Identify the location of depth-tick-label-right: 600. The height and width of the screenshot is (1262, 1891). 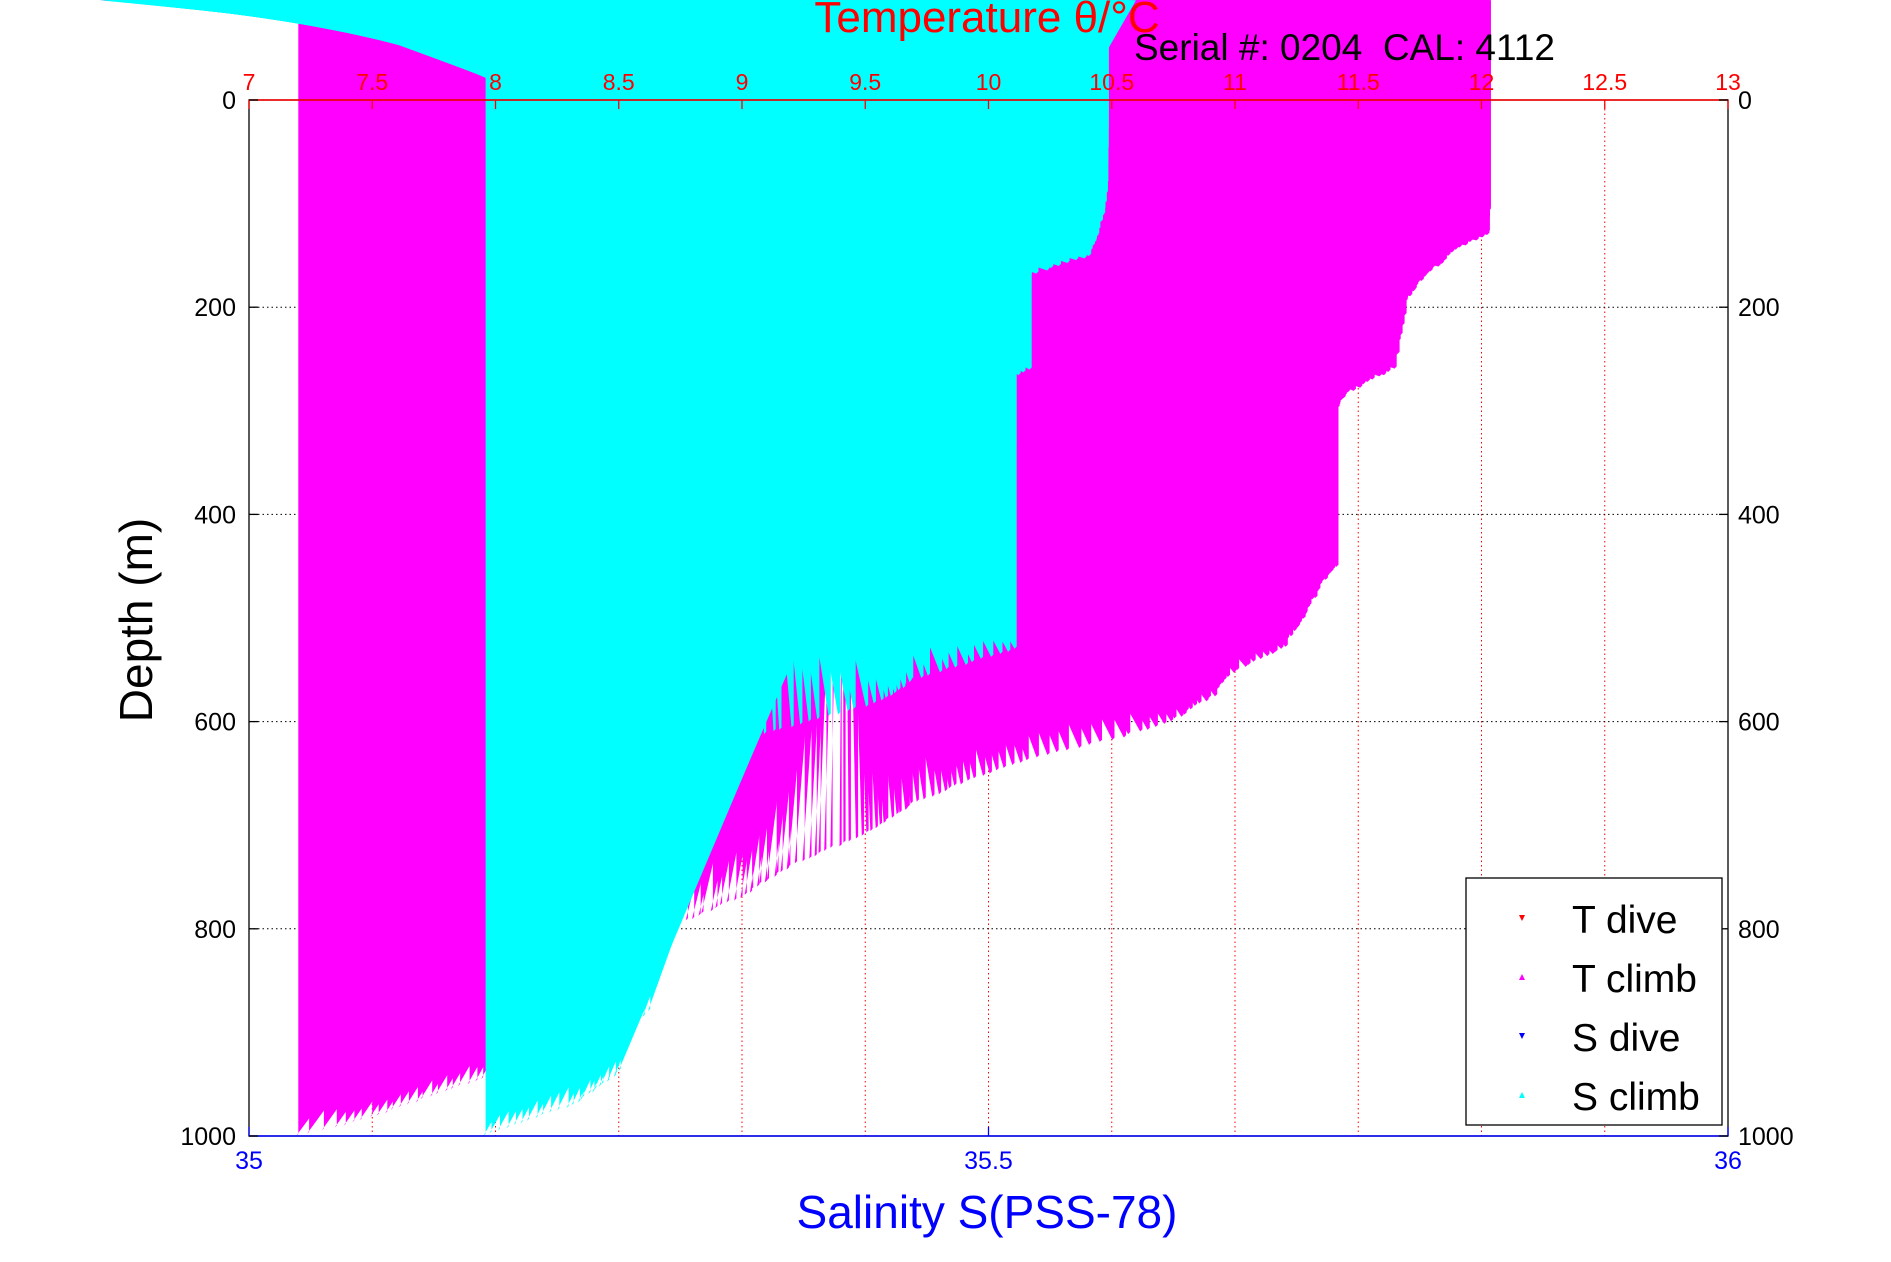
(1759, 723).